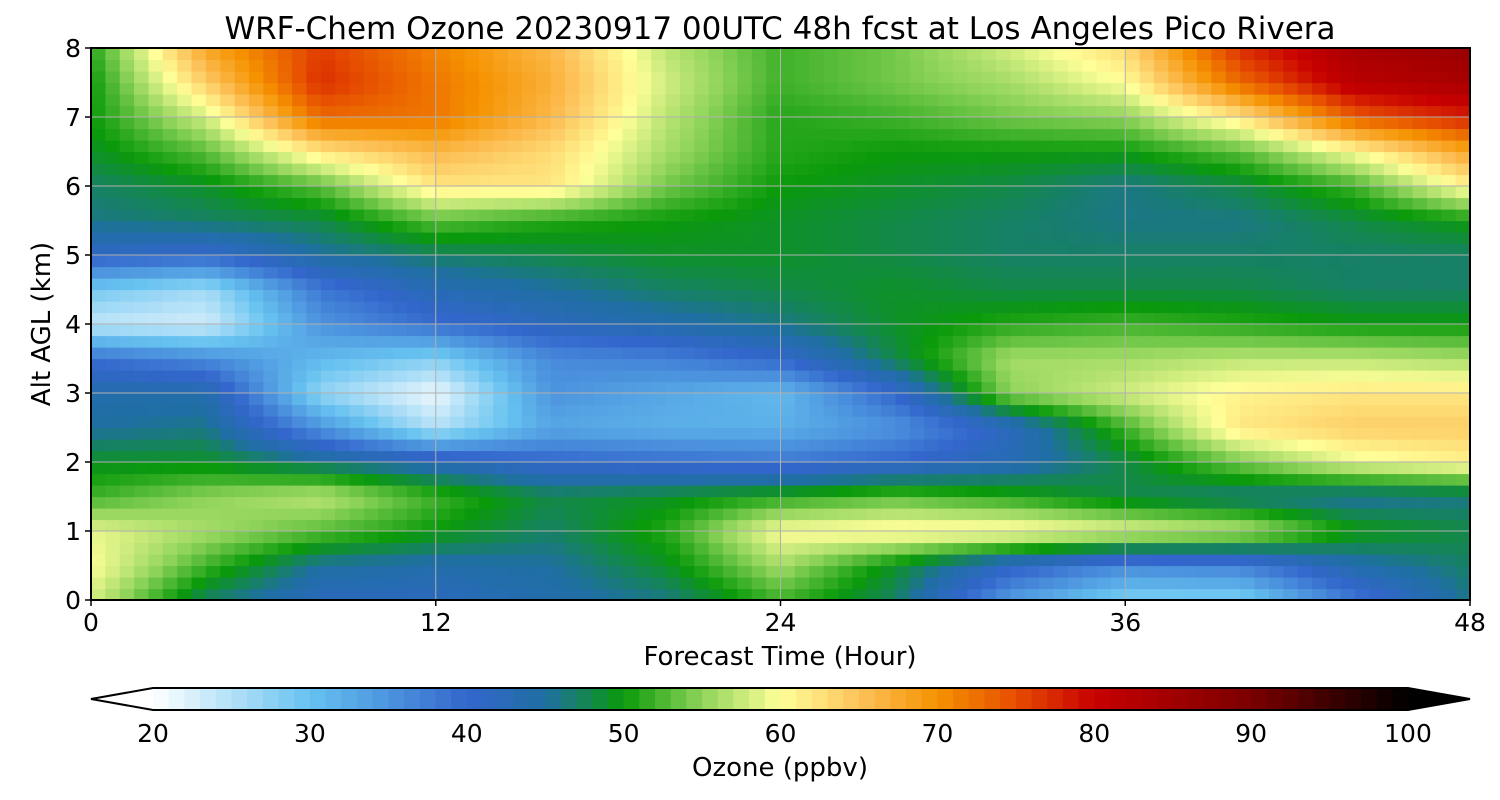 The image size is (1500, 800). Describe the element at coordinates (91, 622) in the screenshot. I see `x-tick-label: 0` at that location.